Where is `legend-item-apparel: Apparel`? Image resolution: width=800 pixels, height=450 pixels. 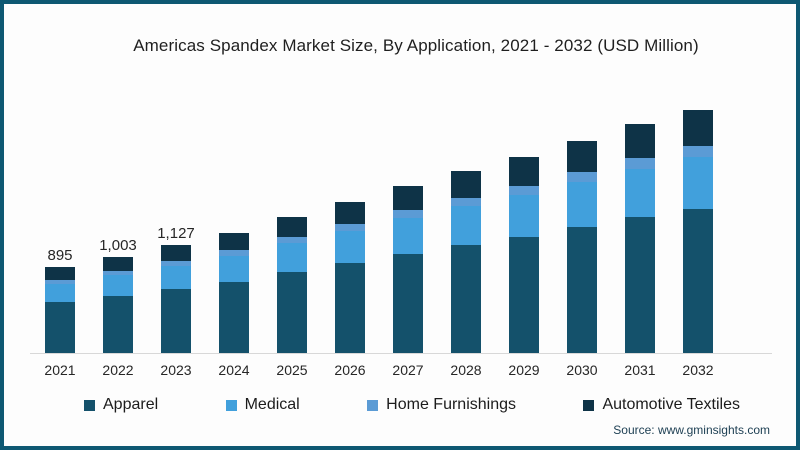 legend-item-apparel: Apparel is located at coordinates (121, 405).